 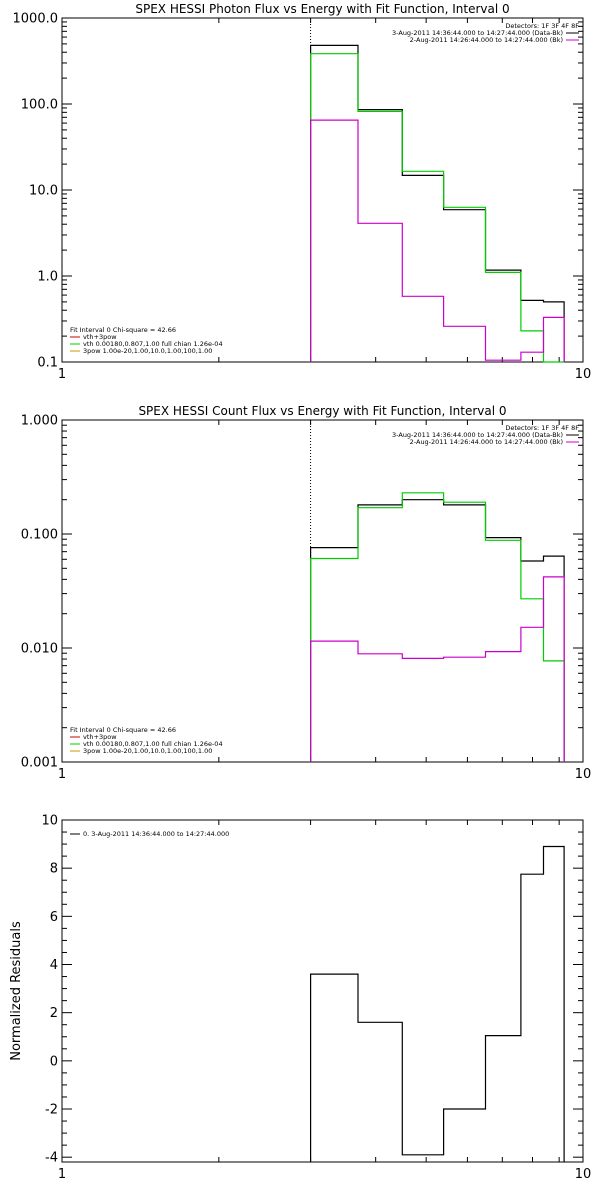 I want to click on y-tick-label: 0, so click(x=54, y=1061).